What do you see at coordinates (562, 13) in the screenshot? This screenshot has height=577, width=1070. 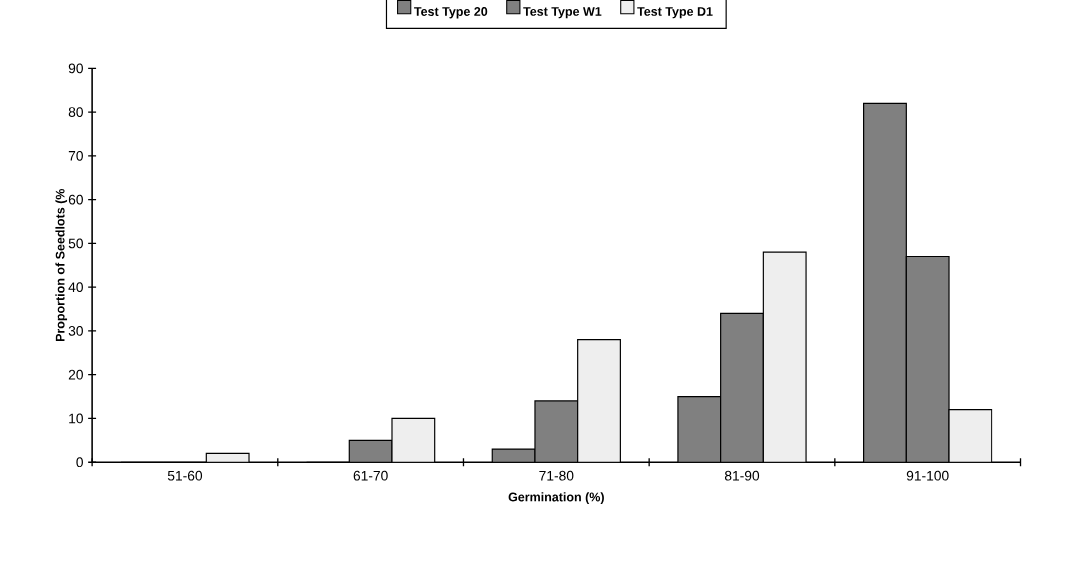 I see `legend-label: Test Type W1` at bounding box center [562, 13].